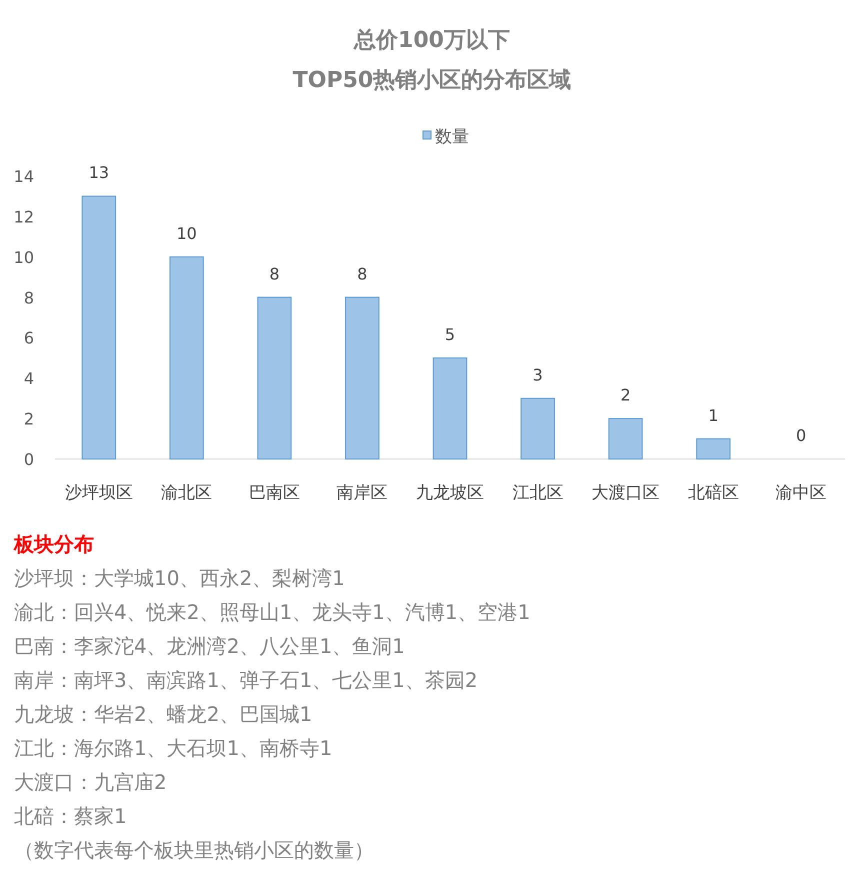 Image resolution: width=865 pixels, height=882 pixels. I want to click on data-label: 1, so click(713, 415).